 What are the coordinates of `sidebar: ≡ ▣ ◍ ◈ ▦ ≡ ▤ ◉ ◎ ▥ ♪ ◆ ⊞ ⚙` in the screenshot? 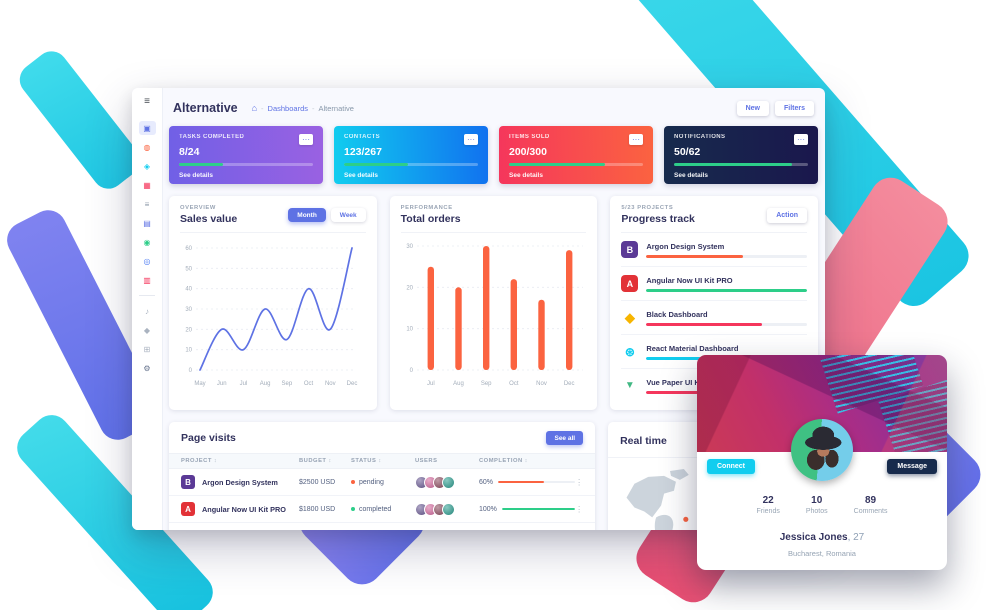 It's located at (147, 309).